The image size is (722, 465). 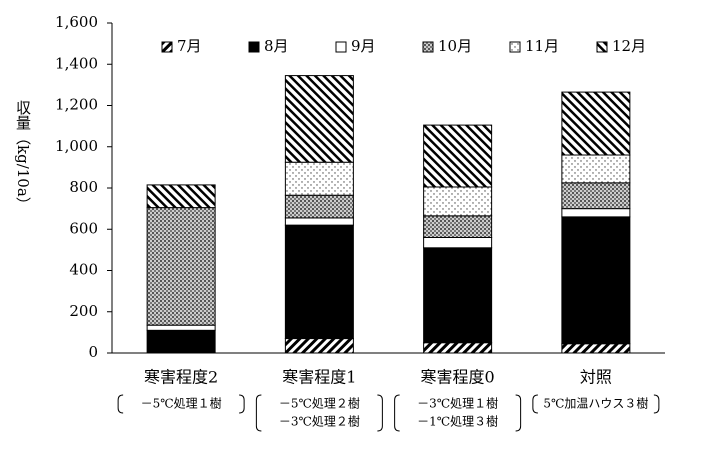 What do you see at coordinates (189, 46) in the screenshot?
I see `legend-label: 7月` at bounding box center [189, 46].